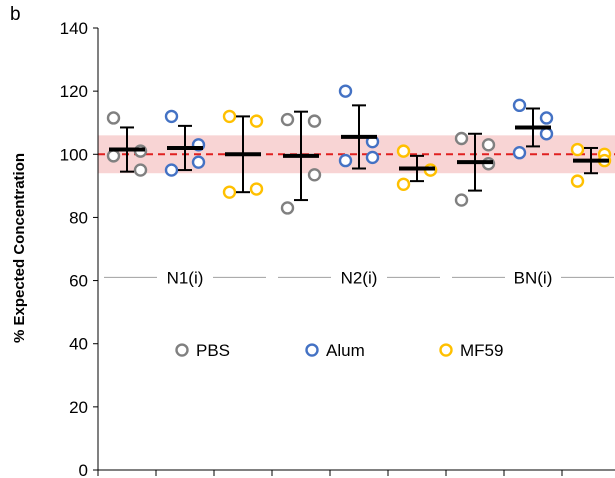  I want to click on y-tick-label: 100, so click(74, 154).